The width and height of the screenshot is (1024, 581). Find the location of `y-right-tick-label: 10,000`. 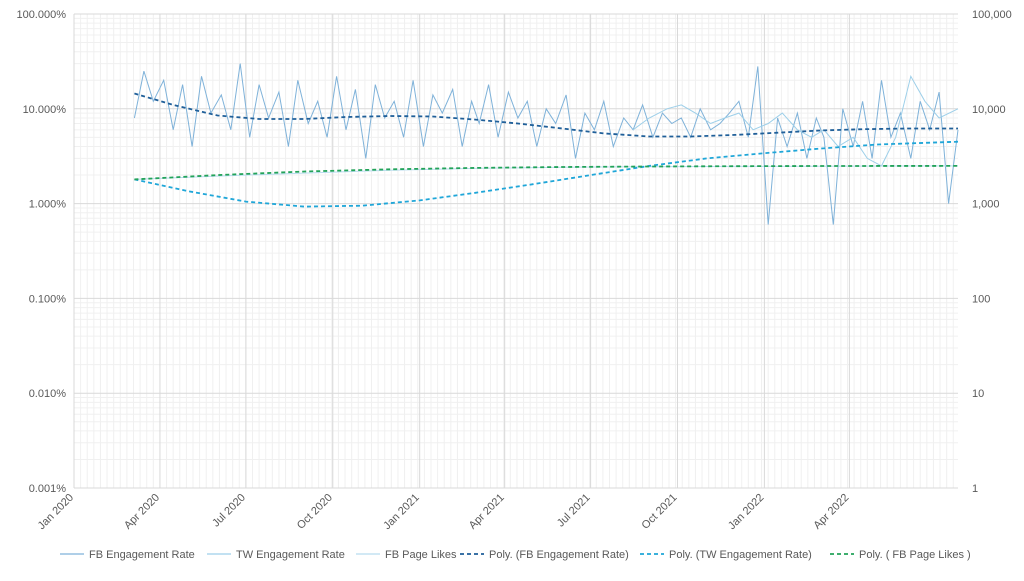

y-right-tick-label: 10,000 is located at coordinates (989, 110).